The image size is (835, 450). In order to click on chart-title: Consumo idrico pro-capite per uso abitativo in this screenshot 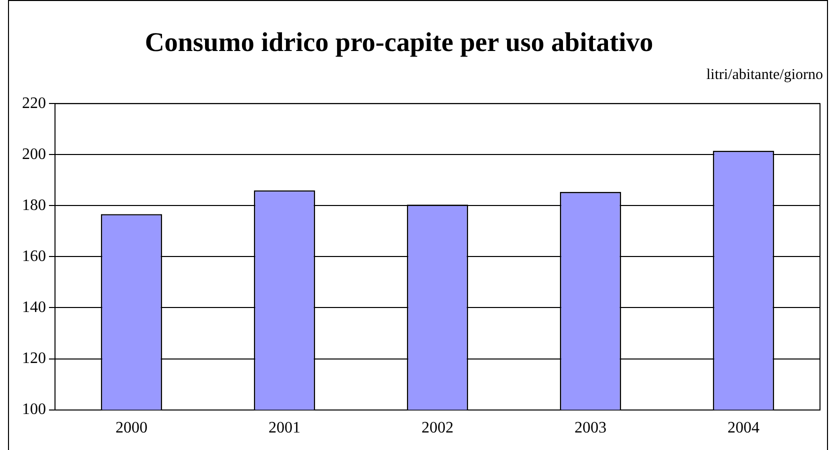, I will do `click(399, 42)`.